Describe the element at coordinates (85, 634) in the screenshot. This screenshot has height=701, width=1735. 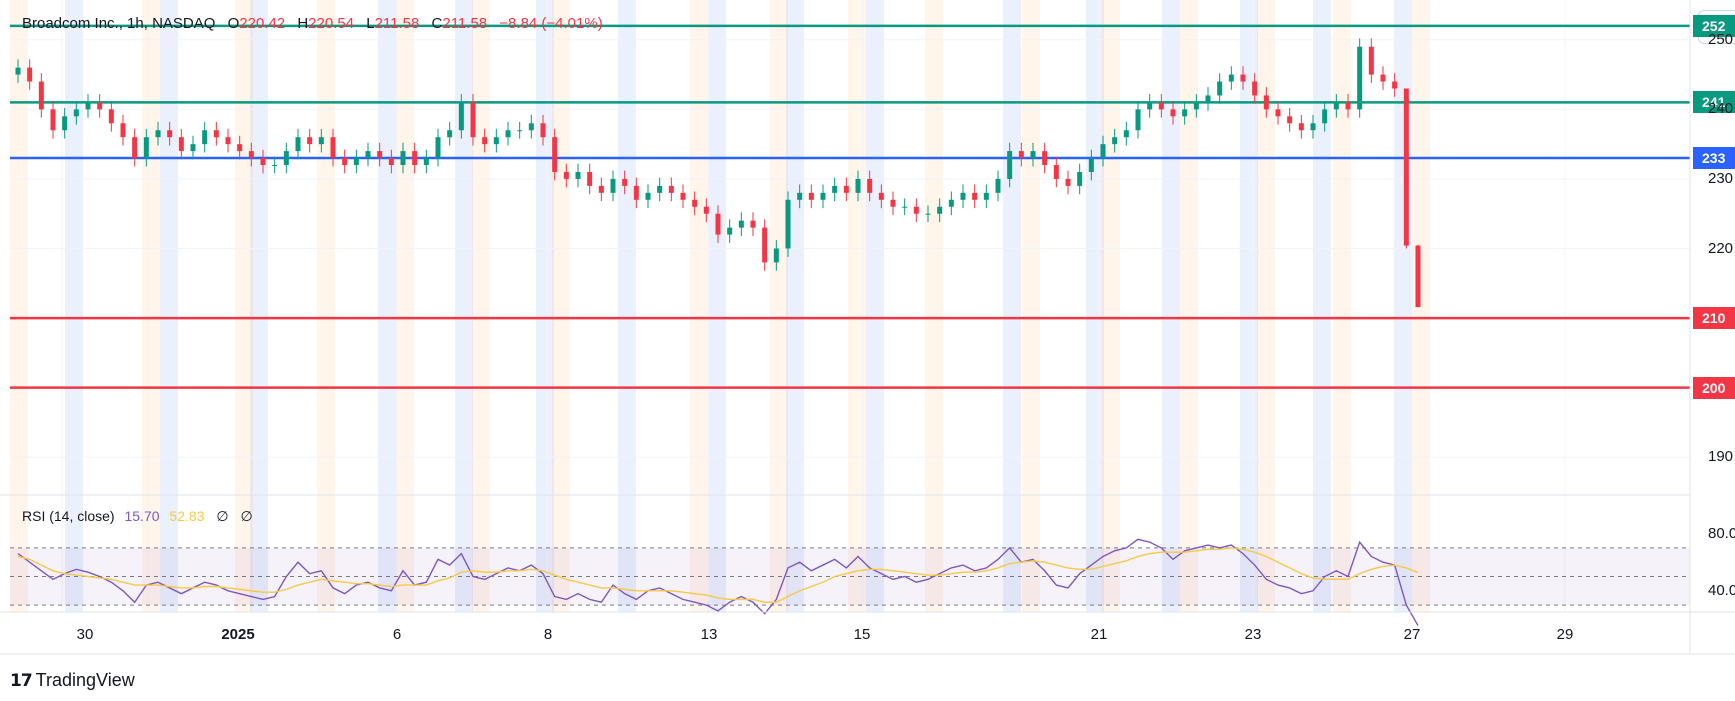
I see `time-tick-label: 30` at that location.